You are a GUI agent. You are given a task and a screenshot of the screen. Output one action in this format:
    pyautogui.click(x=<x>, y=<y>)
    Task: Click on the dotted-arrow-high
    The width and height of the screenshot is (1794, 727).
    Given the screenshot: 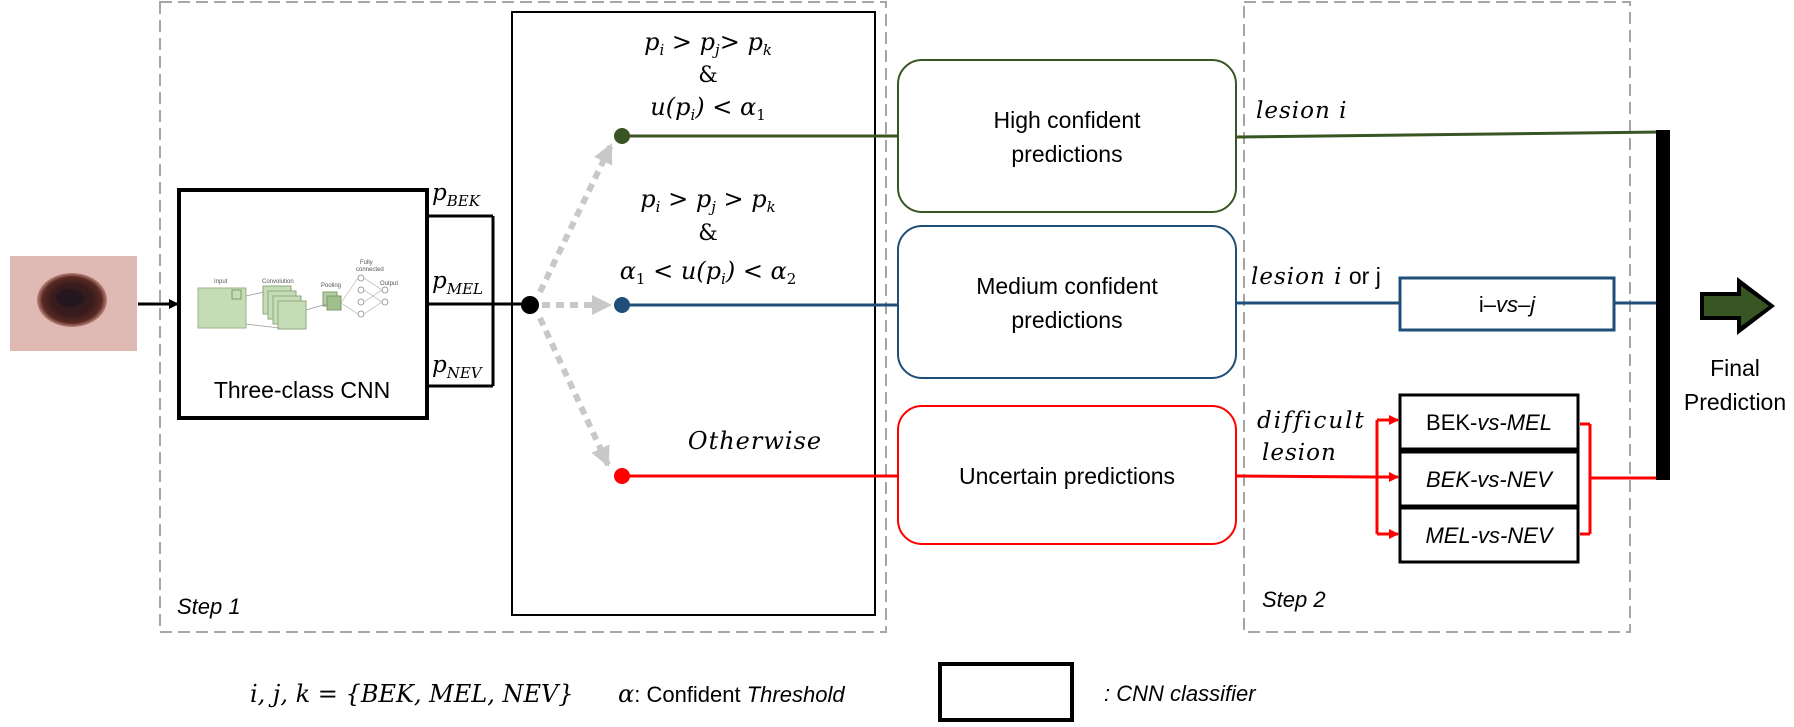 What is the action you would take?
    pyautogui.click(x=575, y=218)
    